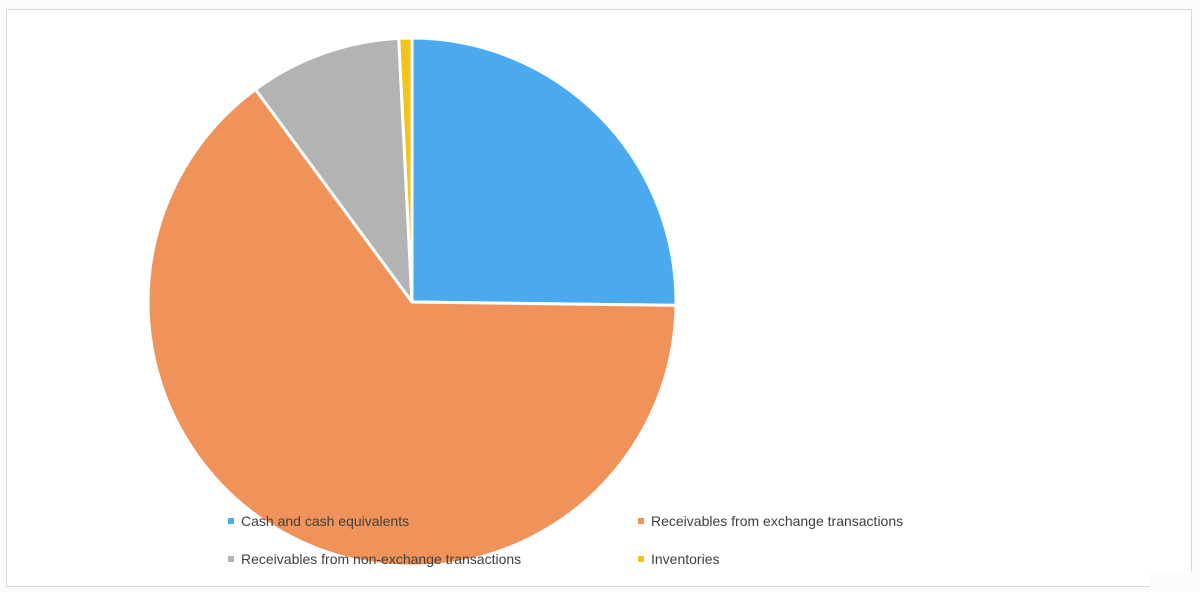  I want to click on frame-corner-gap, so click(1175, 582).